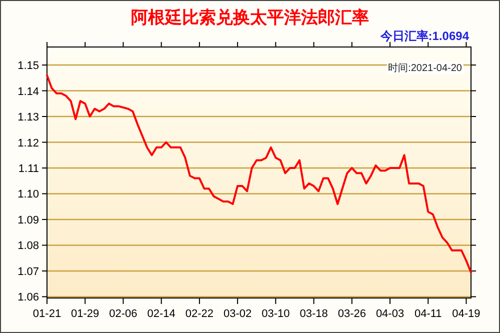 This screenshot has height=333, width=500. I want to click on y-tick-label: 1.08, so click(28, 246).